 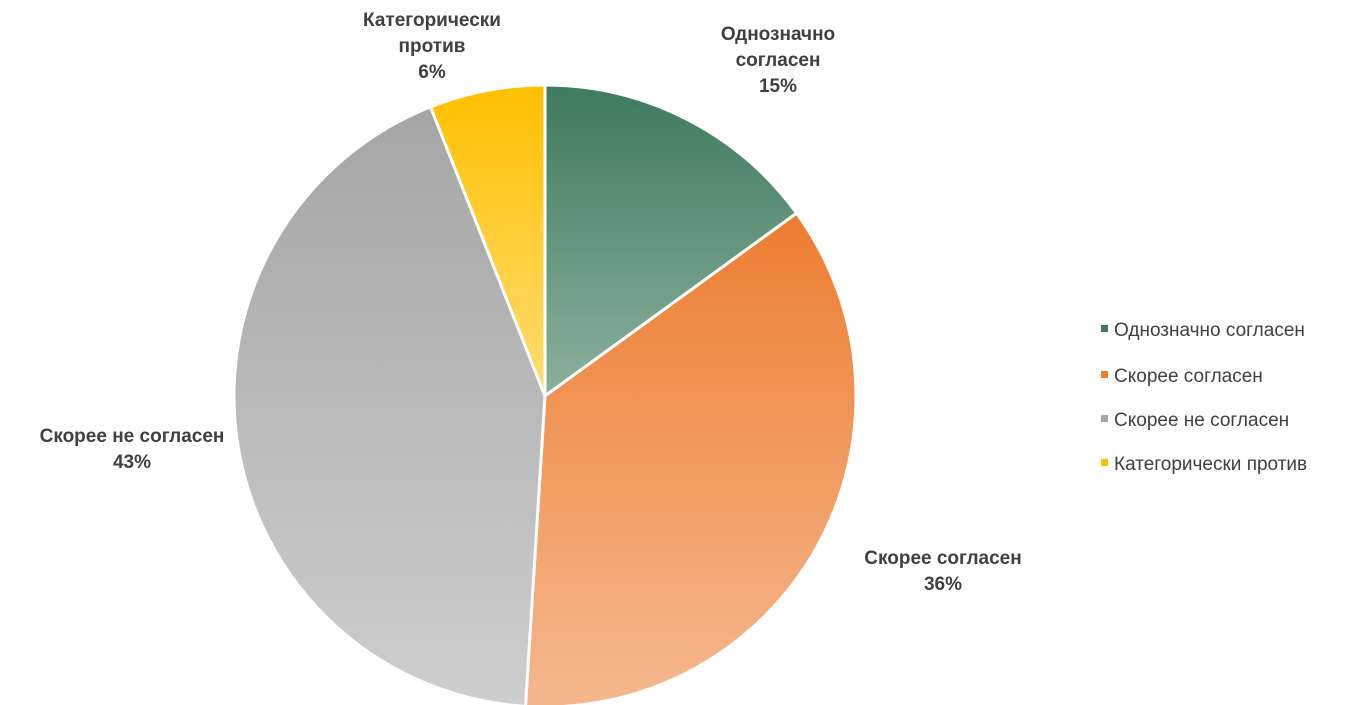 I want to click on data-label: Категорически против 6%, so click(x=432, y=47).